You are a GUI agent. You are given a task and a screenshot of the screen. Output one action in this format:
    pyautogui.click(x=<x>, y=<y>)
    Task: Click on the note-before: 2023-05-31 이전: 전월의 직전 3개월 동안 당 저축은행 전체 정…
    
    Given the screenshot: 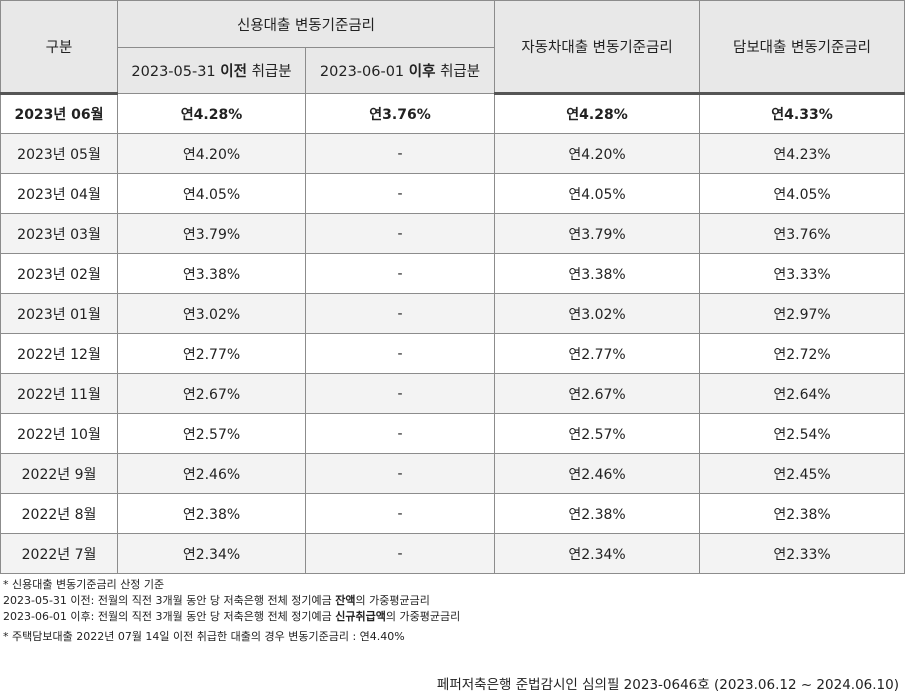 What is the action you would take?
    pyautogui.click(x=231, y=601)
    